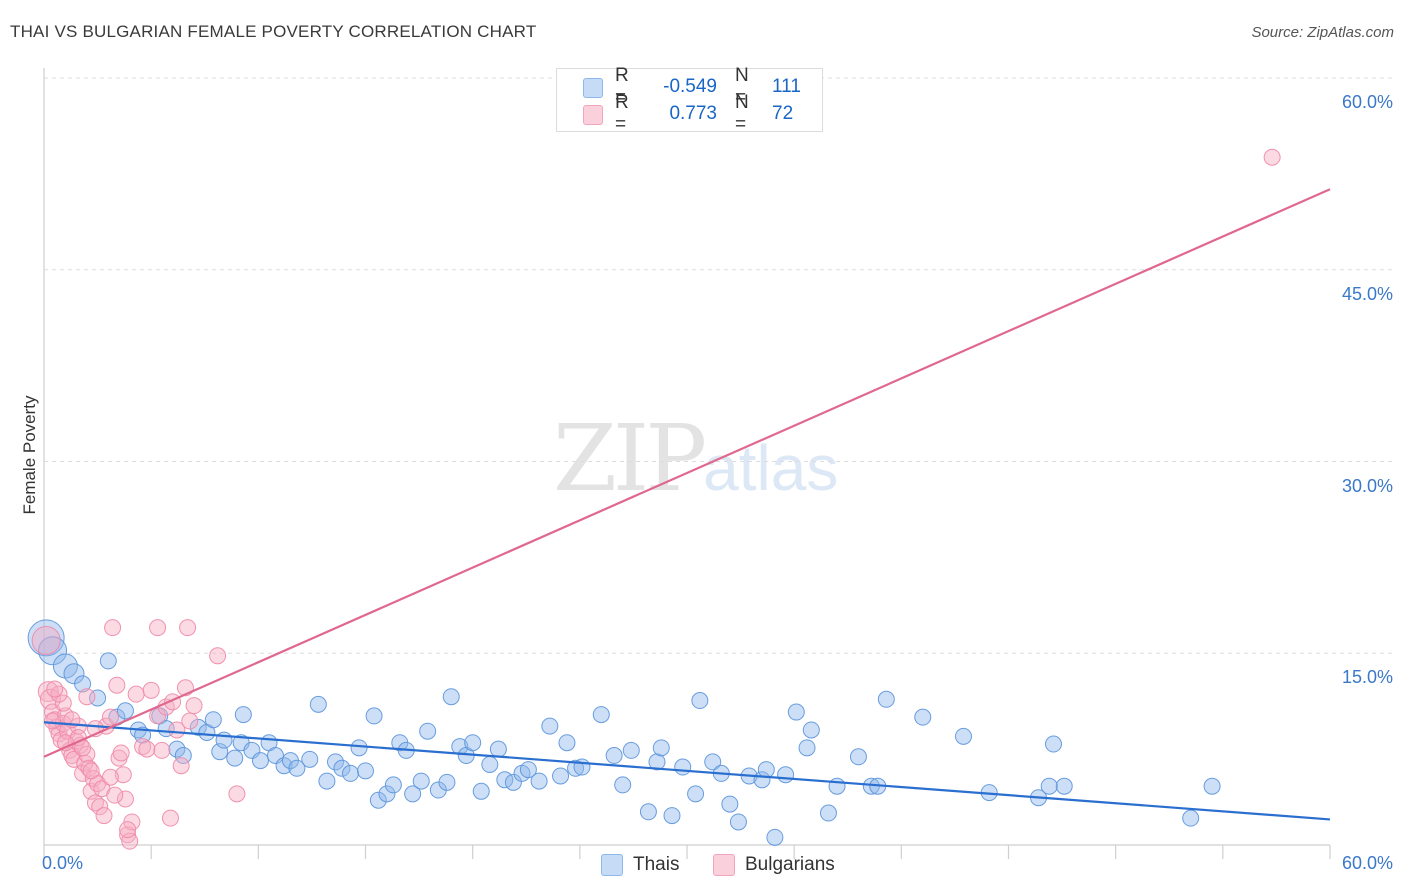  Describe the element at coordinates (689, 100) in the screenshot. I see `correlation-legend: R = -0.549 N = 111 R = 0.773 N = 72` at that location.